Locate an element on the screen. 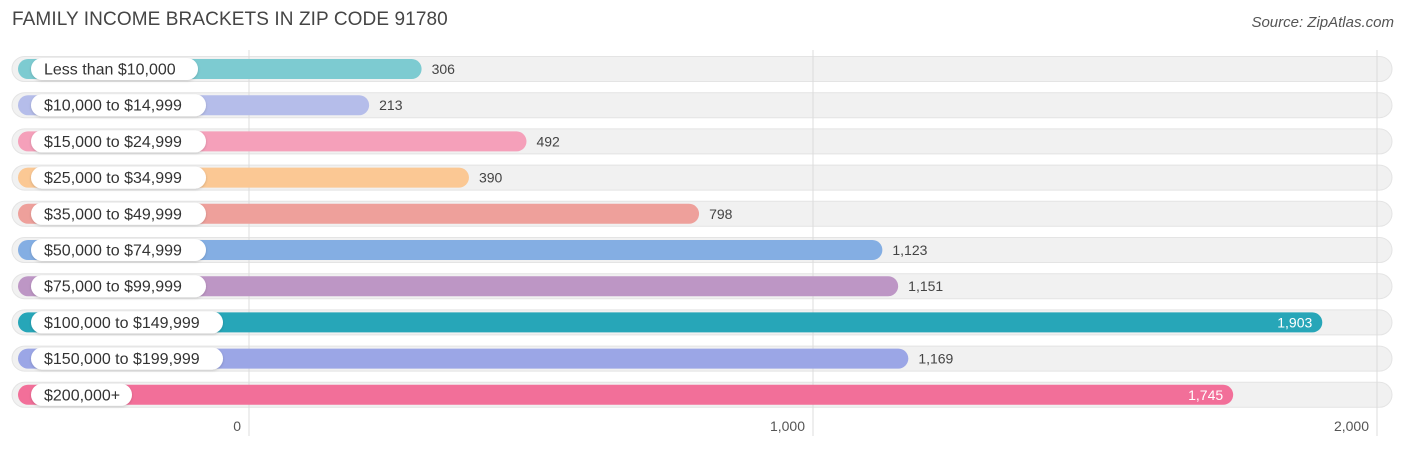  value-label: 1,745 is located at coordinates (1205, 395).